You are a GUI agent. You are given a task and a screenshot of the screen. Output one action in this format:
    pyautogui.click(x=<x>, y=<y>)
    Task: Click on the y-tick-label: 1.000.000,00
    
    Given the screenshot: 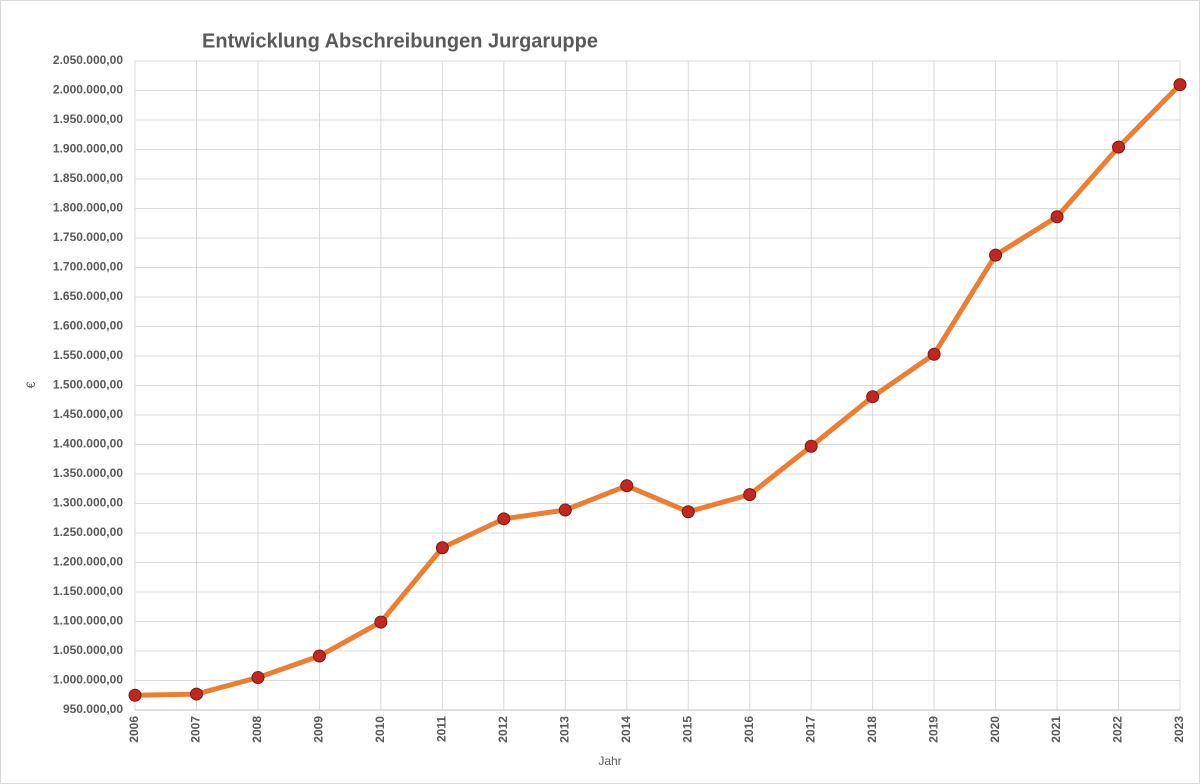 What is the action you would take?
    pyautogui.click(x=88, y=680)
    